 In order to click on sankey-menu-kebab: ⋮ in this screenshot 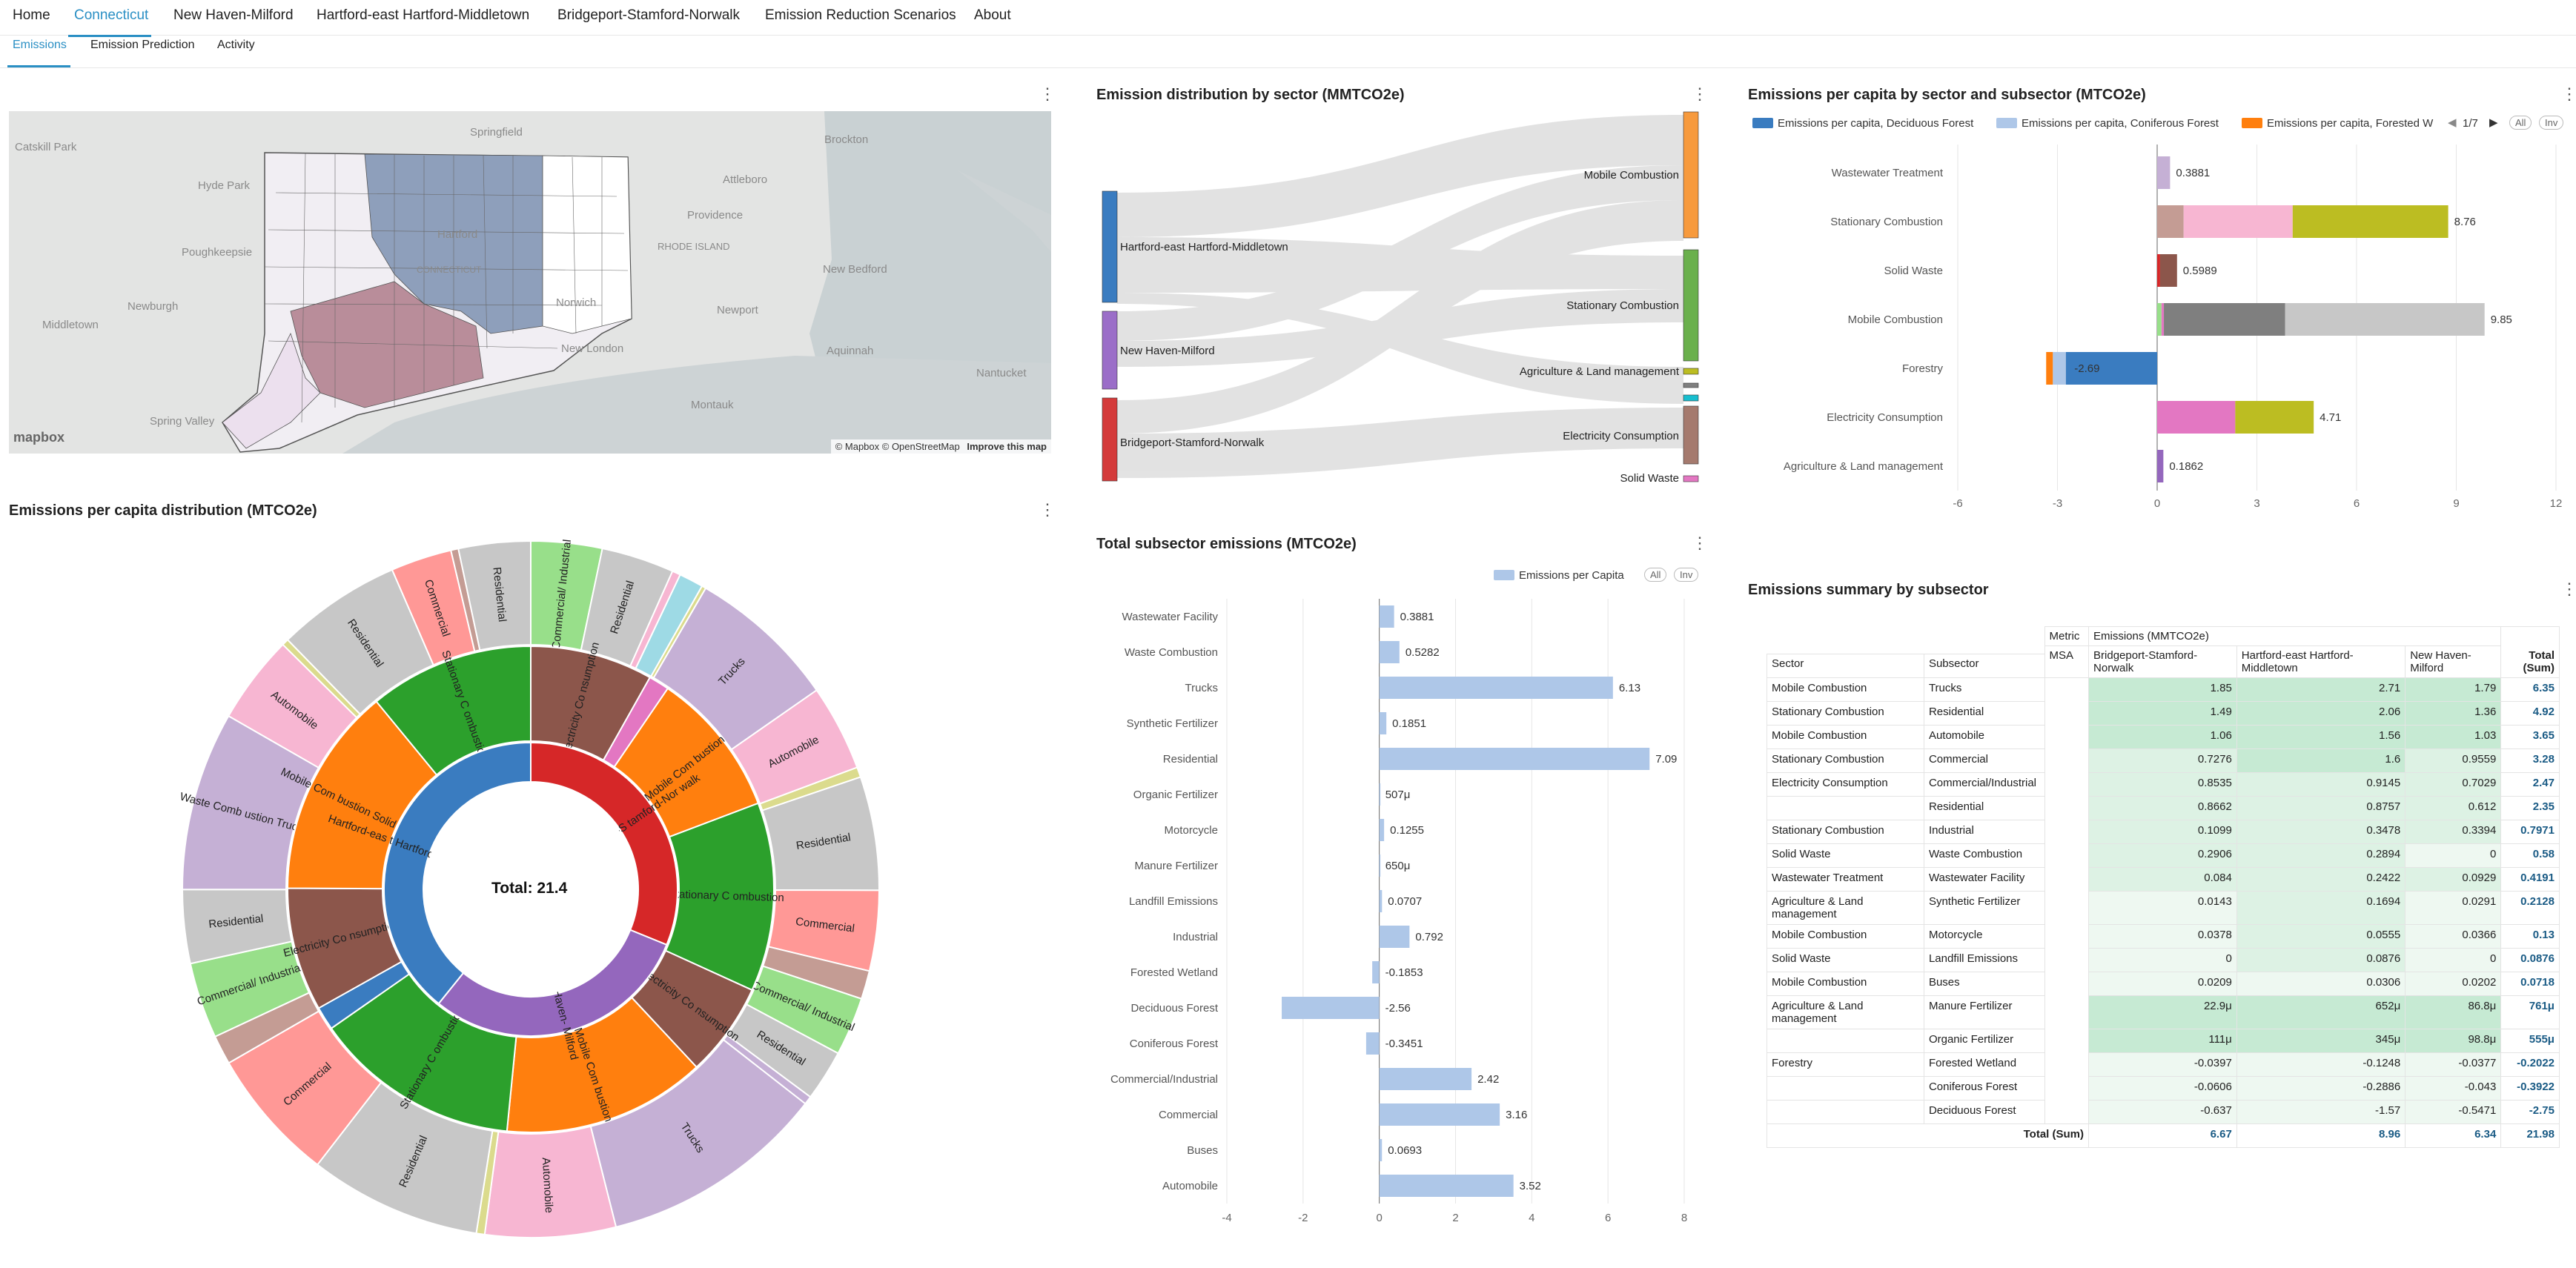, I will do `click(1700, 93)`.